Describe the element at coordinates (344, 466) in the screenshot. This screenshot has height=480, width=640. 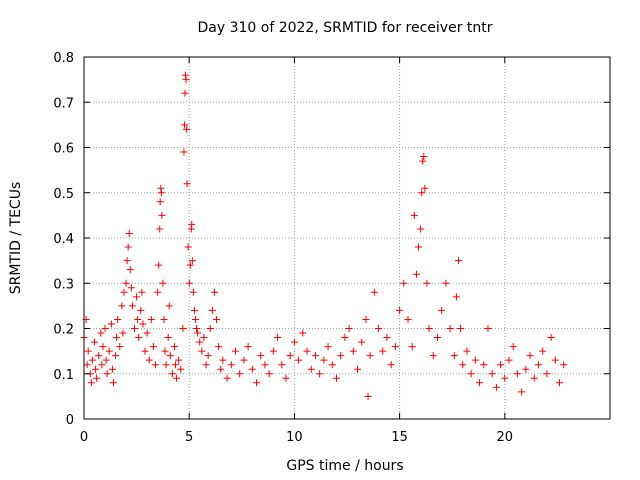
I see `x-axis-label: GPS time / hours` at that location.